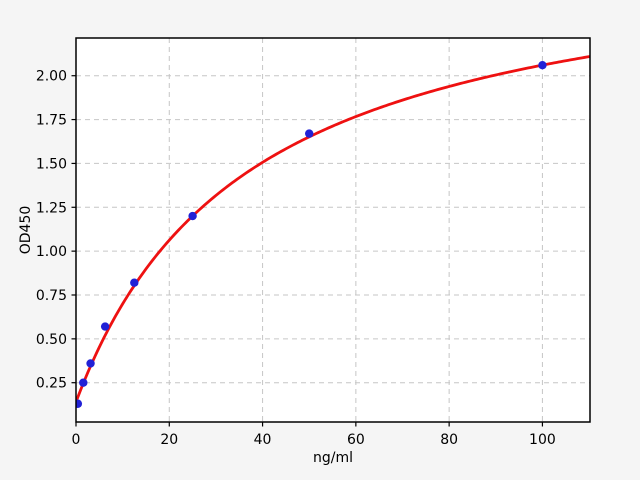 This screenshot has width=640, height=480. What do you see at coordinates (263, 440) in the screenshot?
I see `x-tick-label: 40` at bounding box center [263, 440].